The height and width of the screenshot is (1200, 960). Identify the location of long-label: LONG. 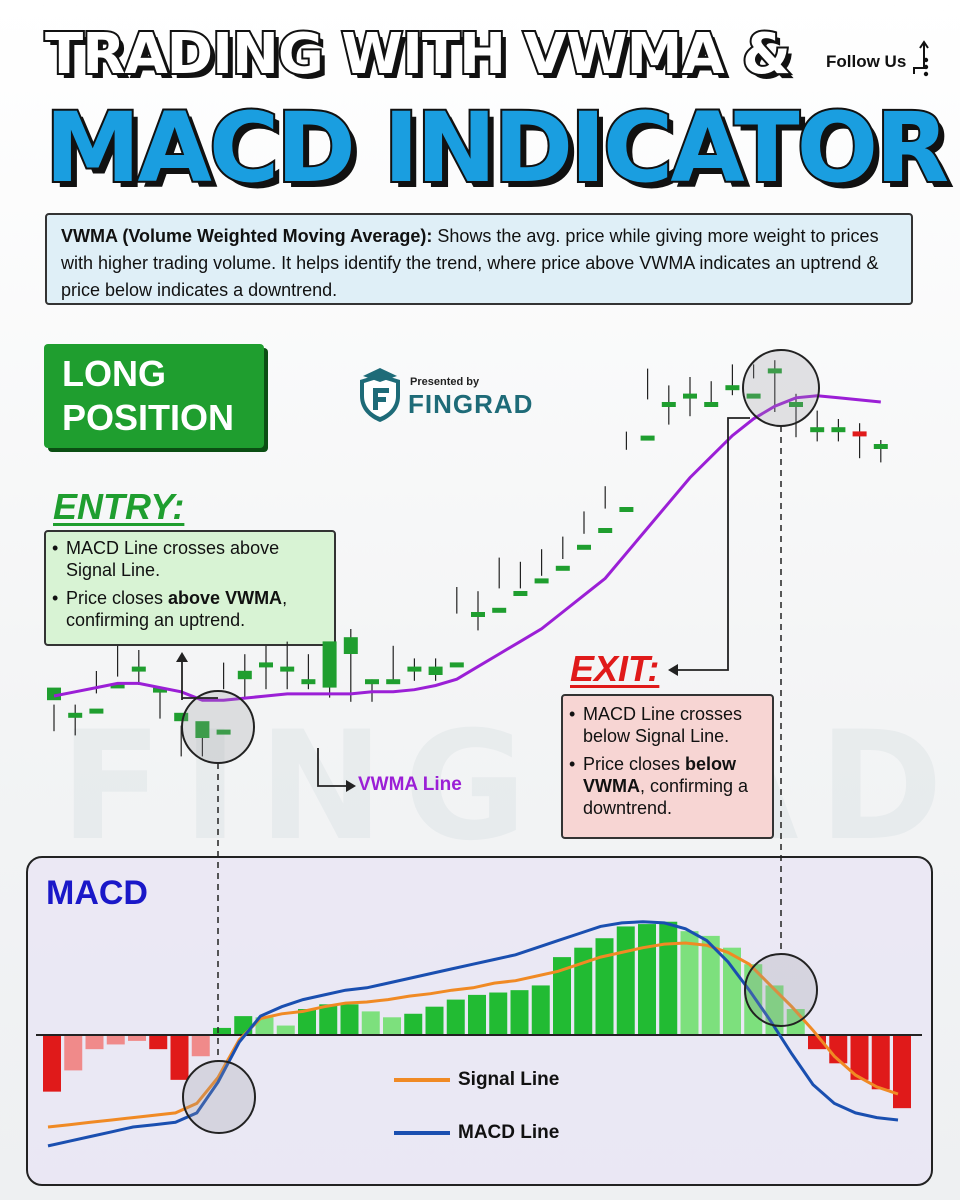
(114, 373).